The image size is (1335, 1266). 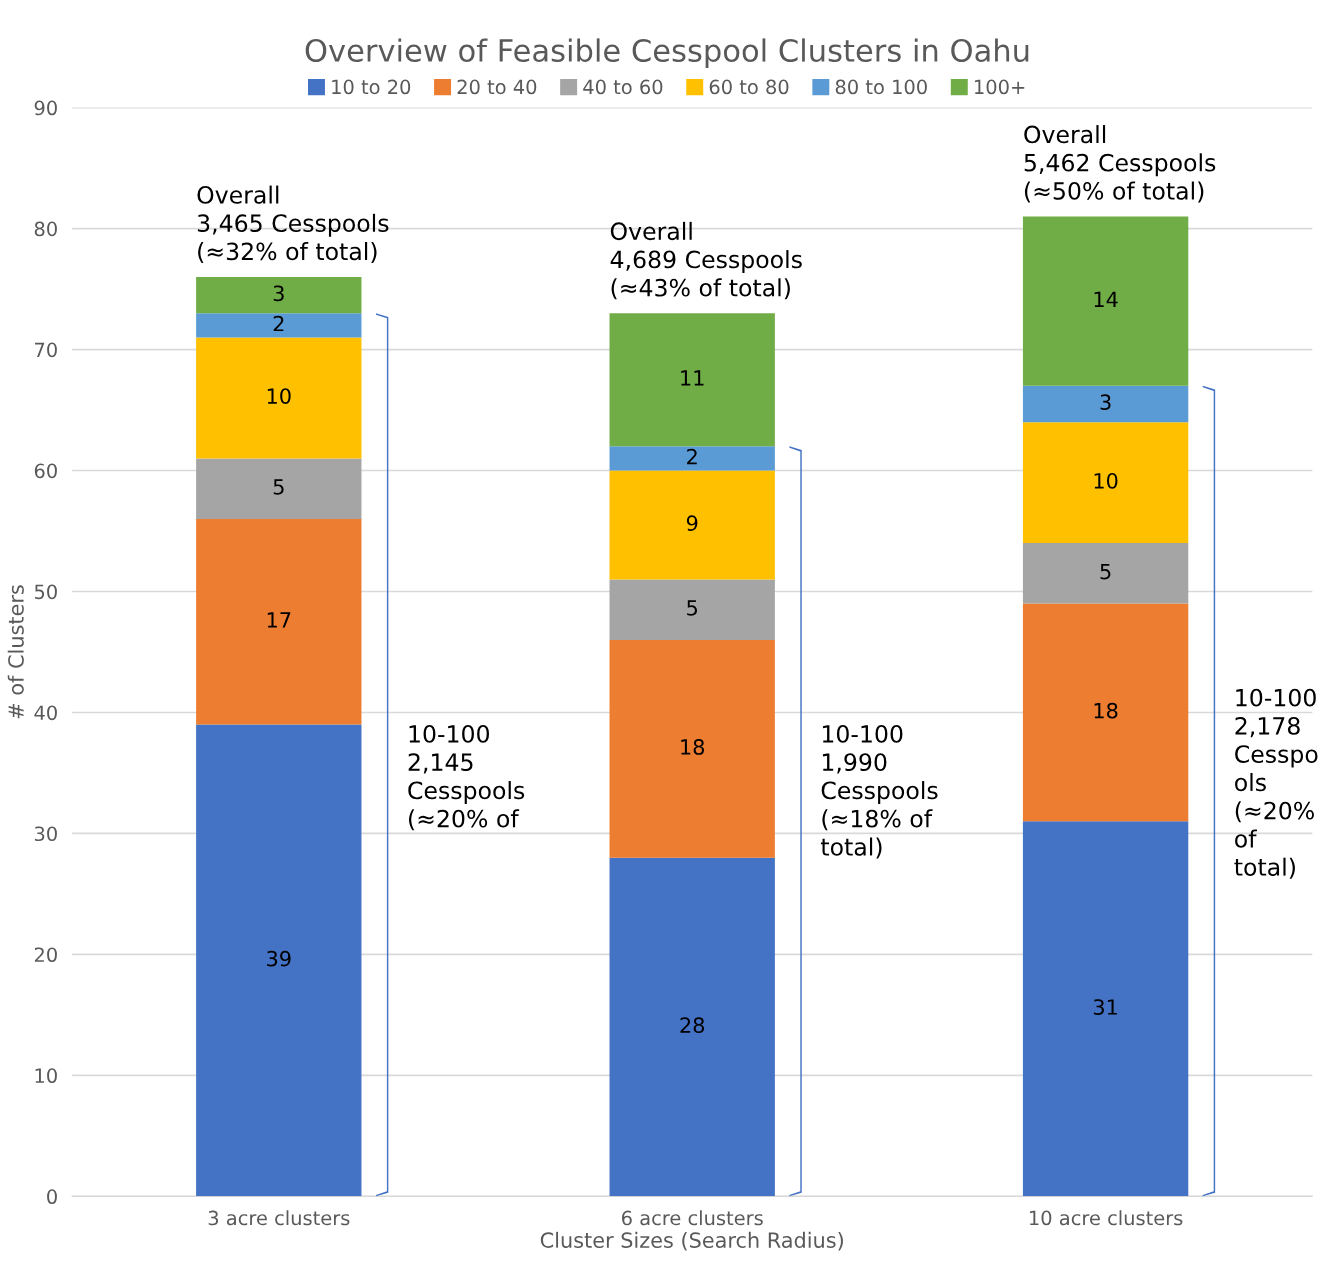 I want to click on data-label: 28, so click(x=692, y=1025).